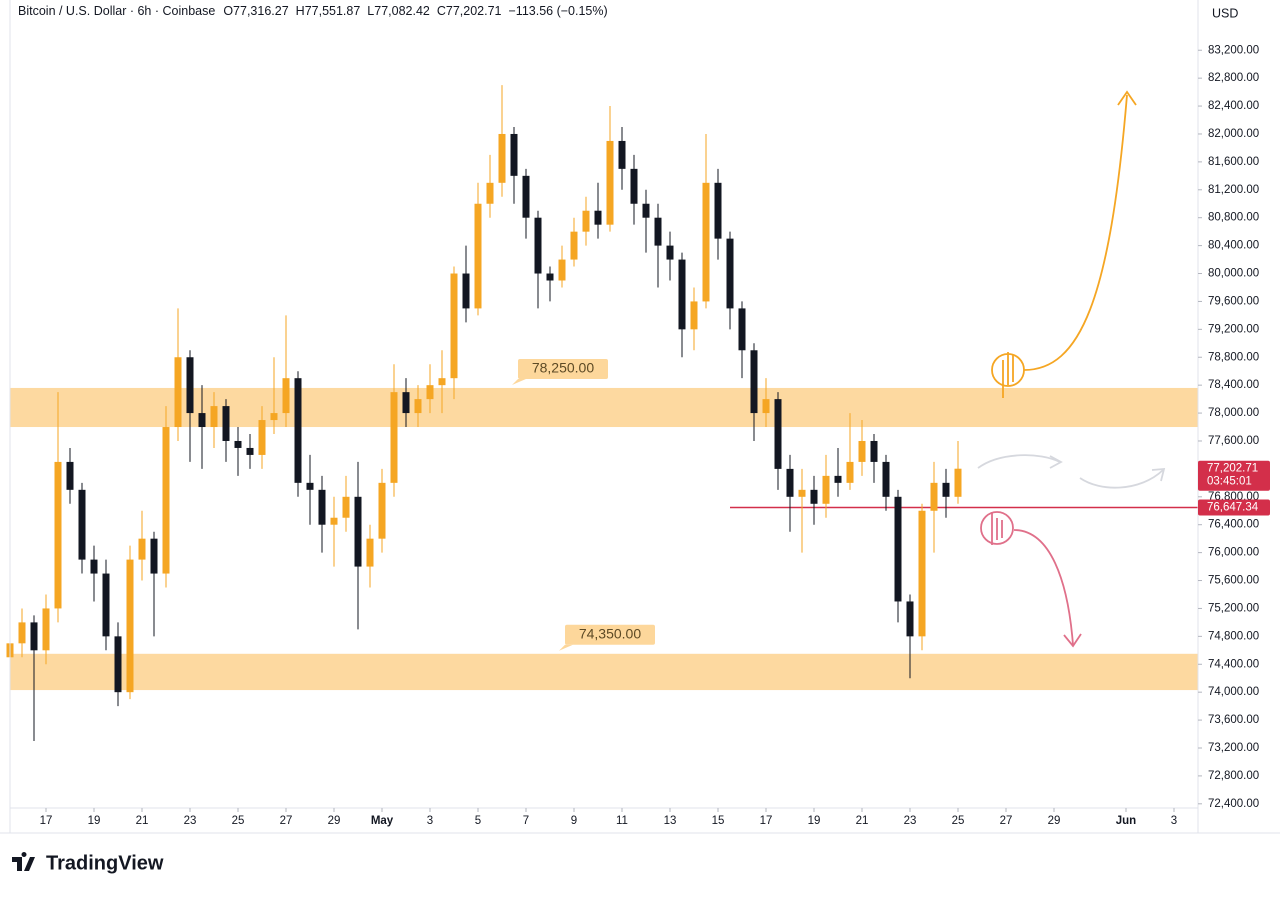 The height and width of the screenshot is (897, 1280). I want to click on y-tick-label: 78,400.00, so click(1233, 385).